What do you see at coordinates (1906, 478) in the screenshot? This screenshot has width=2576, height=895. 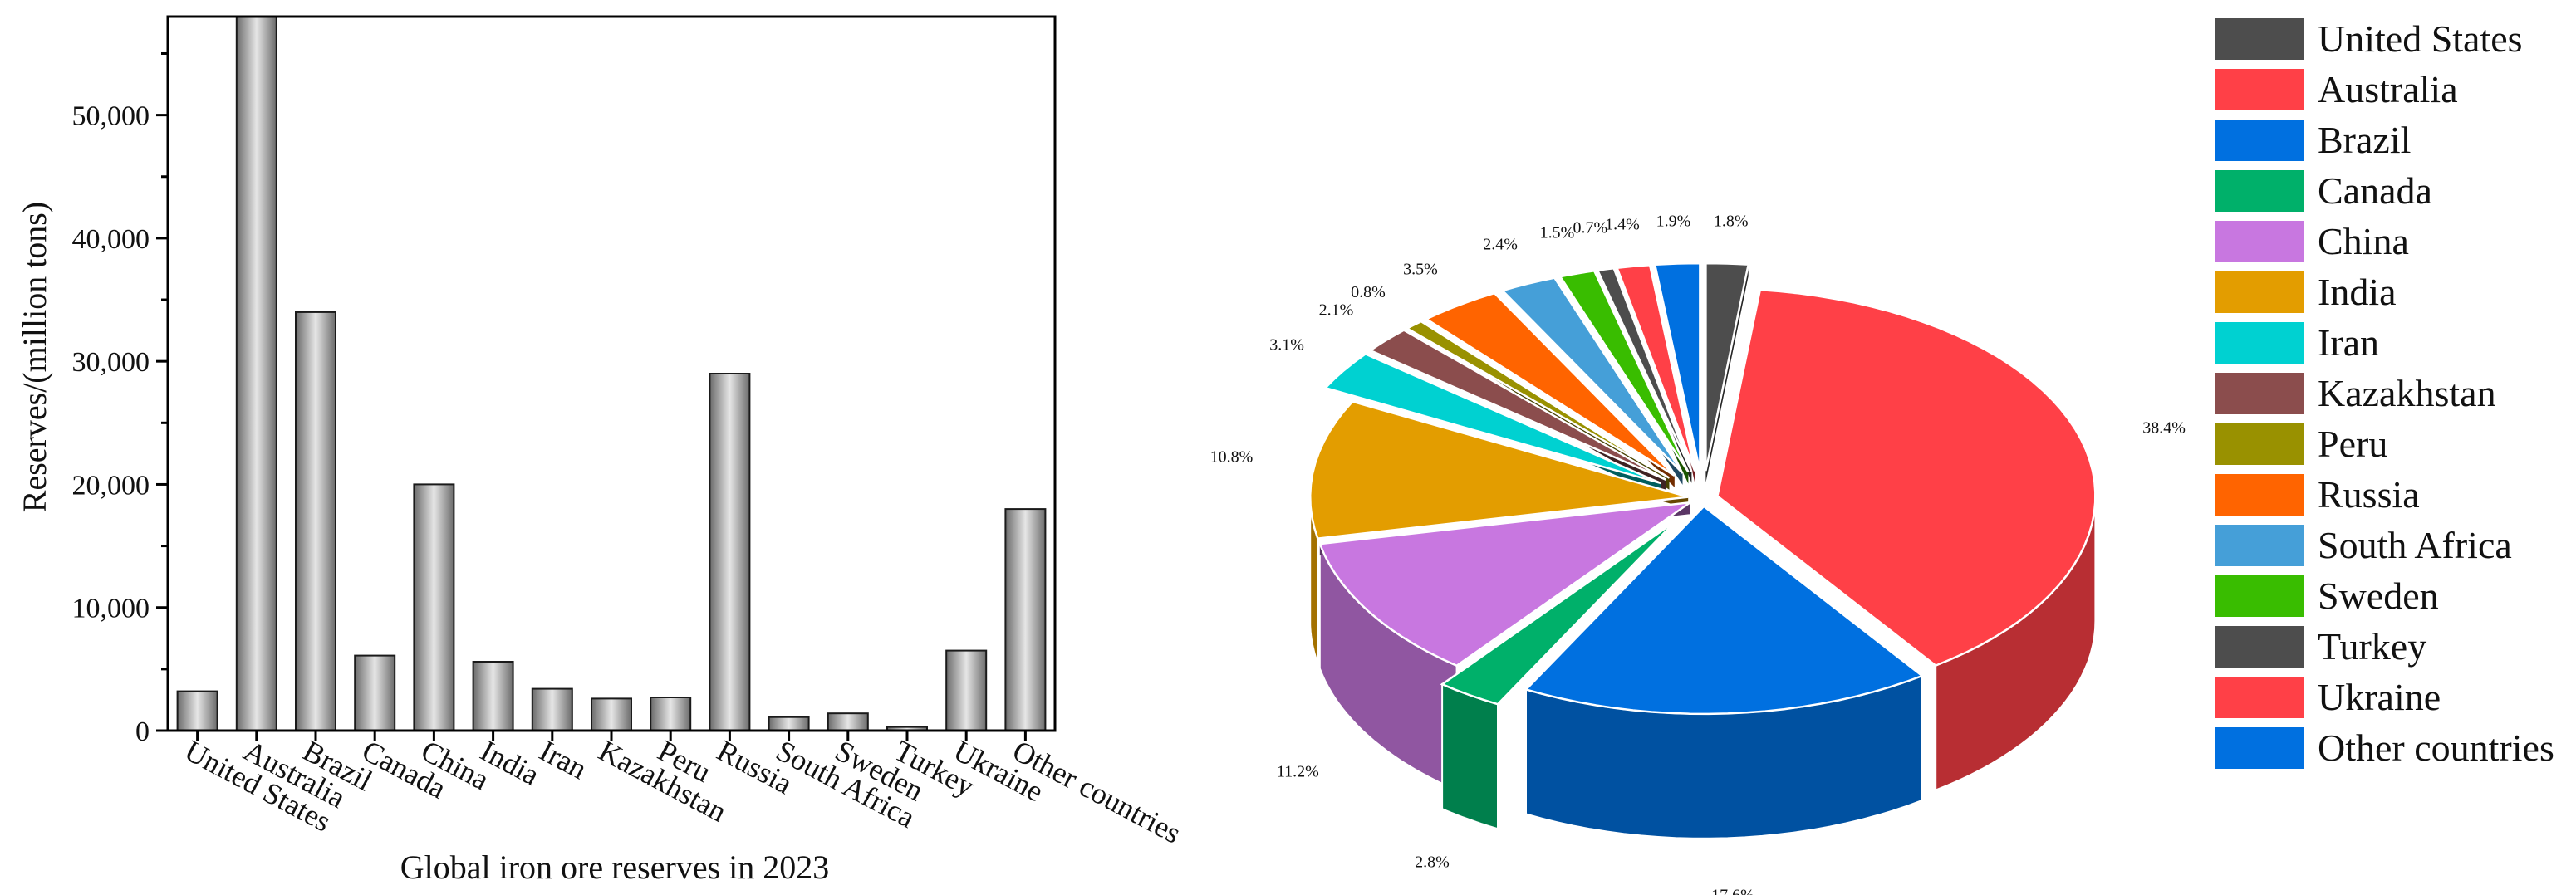 I see `pie-slice-australia` at bounding box center [1906, 478].